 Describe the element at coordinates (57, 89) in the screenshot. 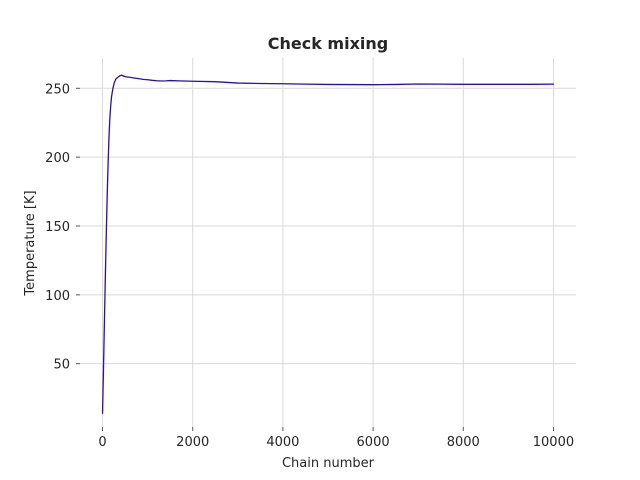

I see `y-tick-label: 250` at that location.